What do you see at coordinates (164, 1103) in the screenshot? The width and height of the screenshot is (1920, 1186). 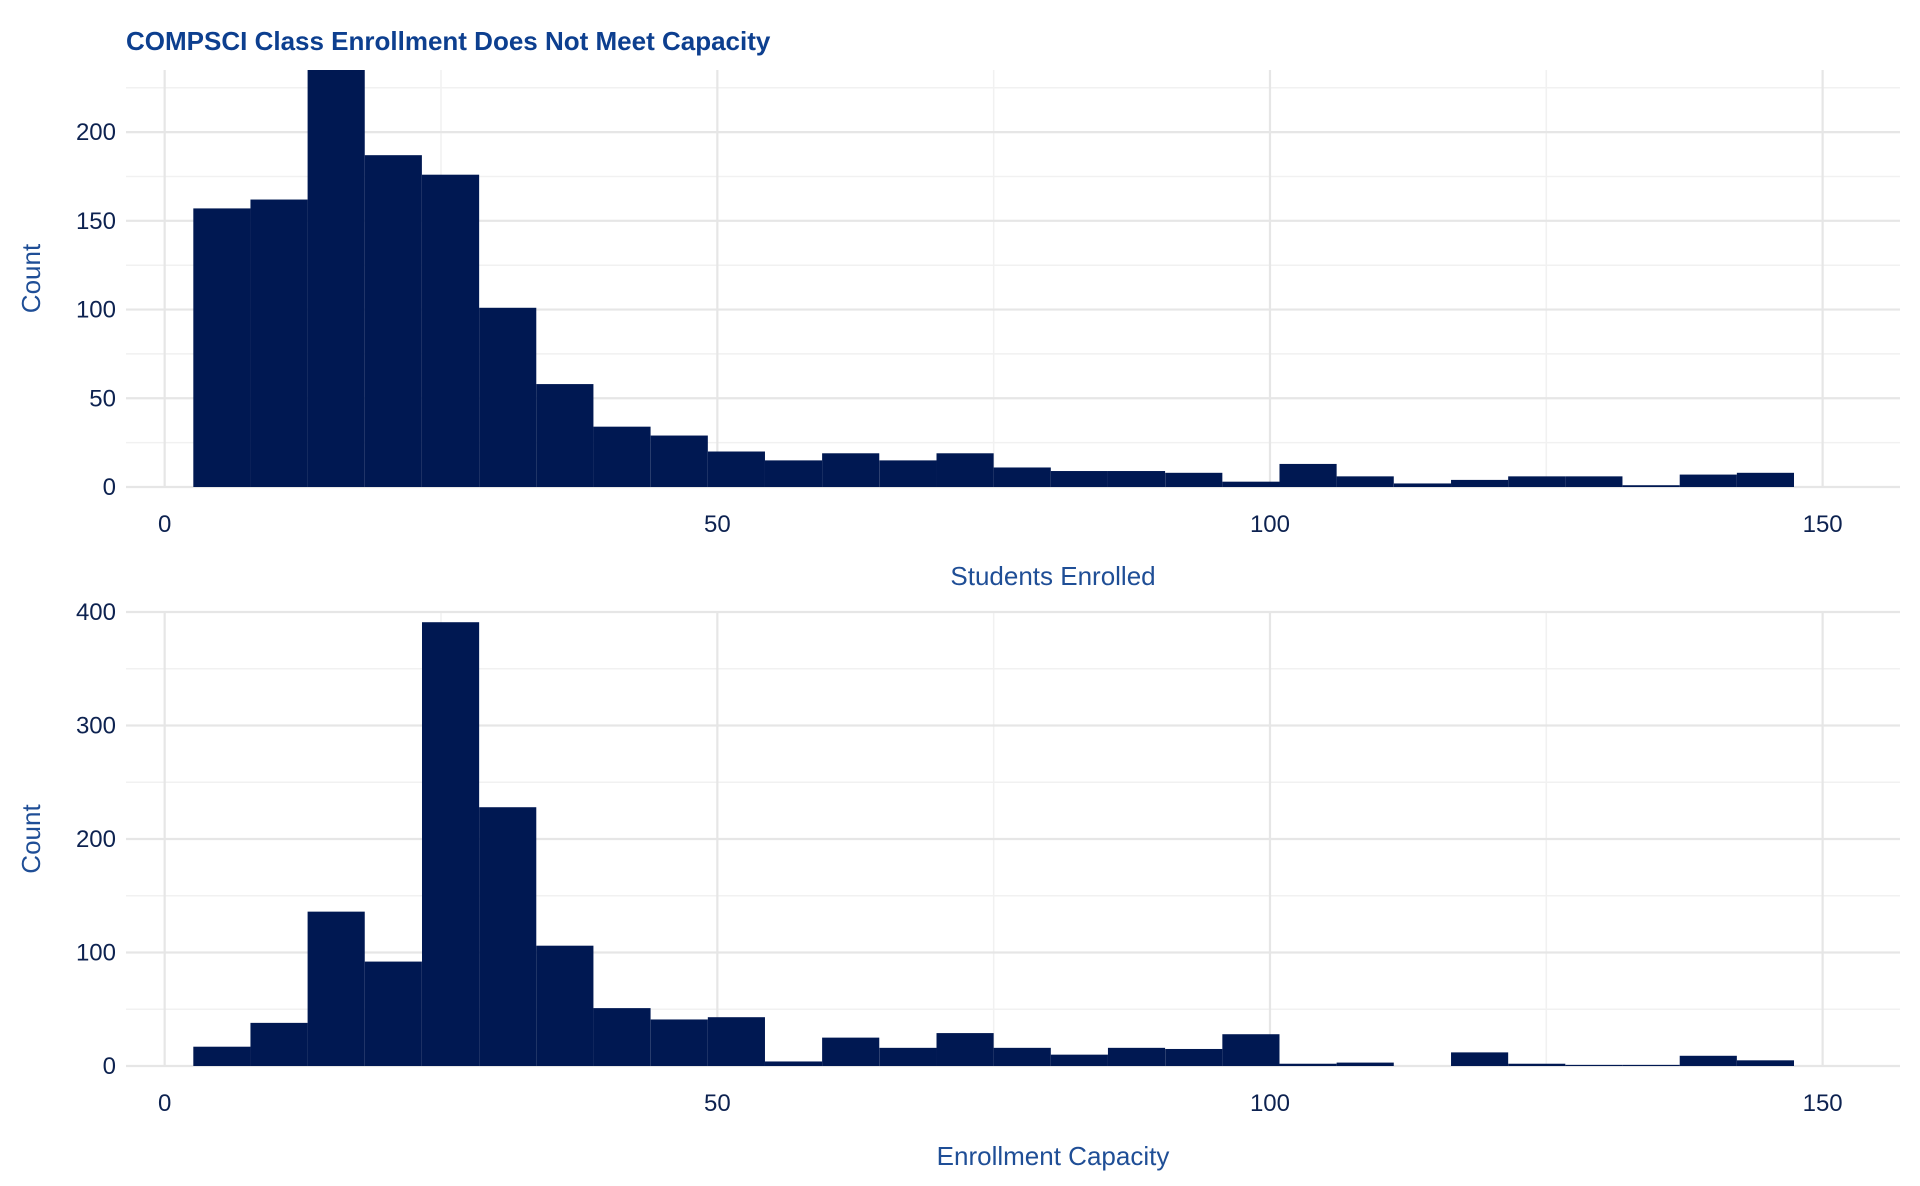 I see `capacity-x-tick-label: 0` at bounding box center [164, 1103].